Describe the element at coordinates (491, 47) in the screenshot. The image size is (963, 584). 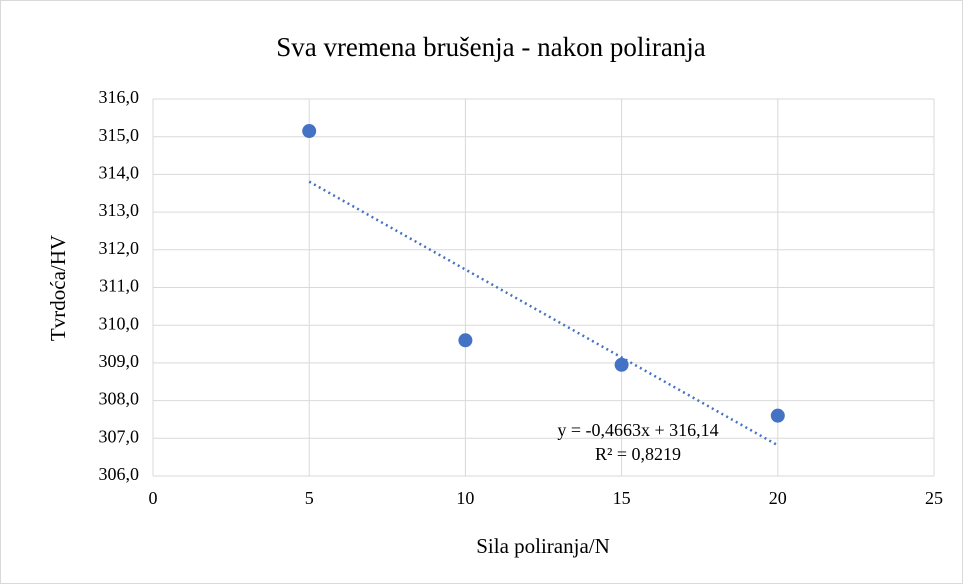
I see `chart-title: Sva vremena brušenja - nakon poliranja` at that location.